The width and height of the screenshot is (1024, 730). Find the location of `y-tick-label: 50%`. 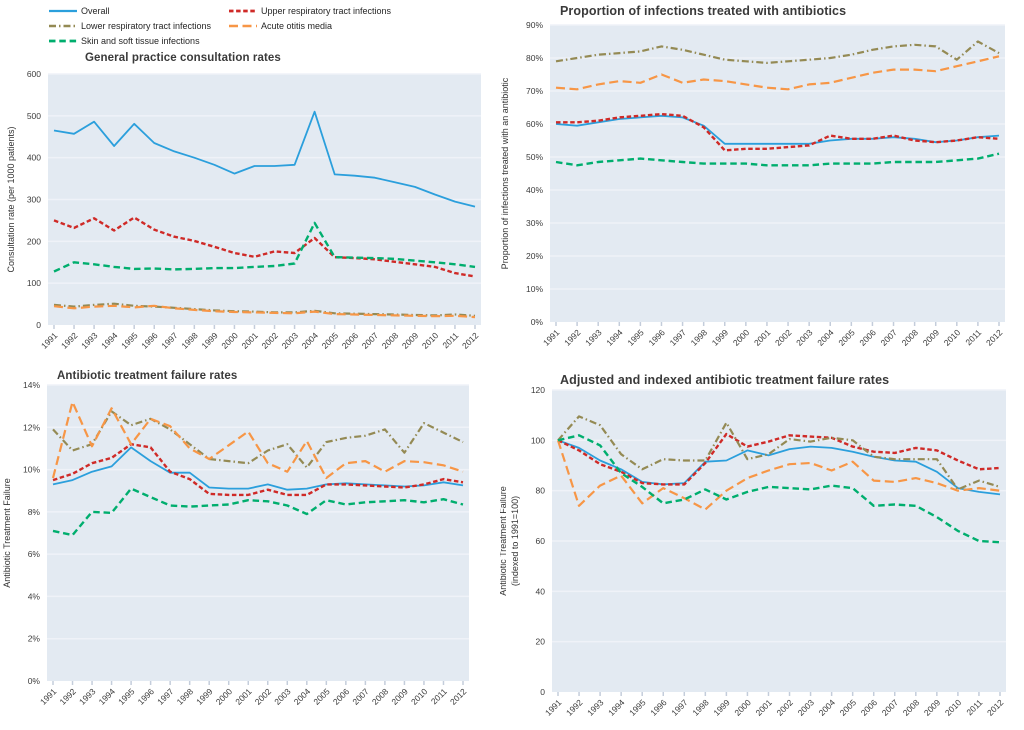

y-tick-label: 50% is located at coordinates (534, 157).